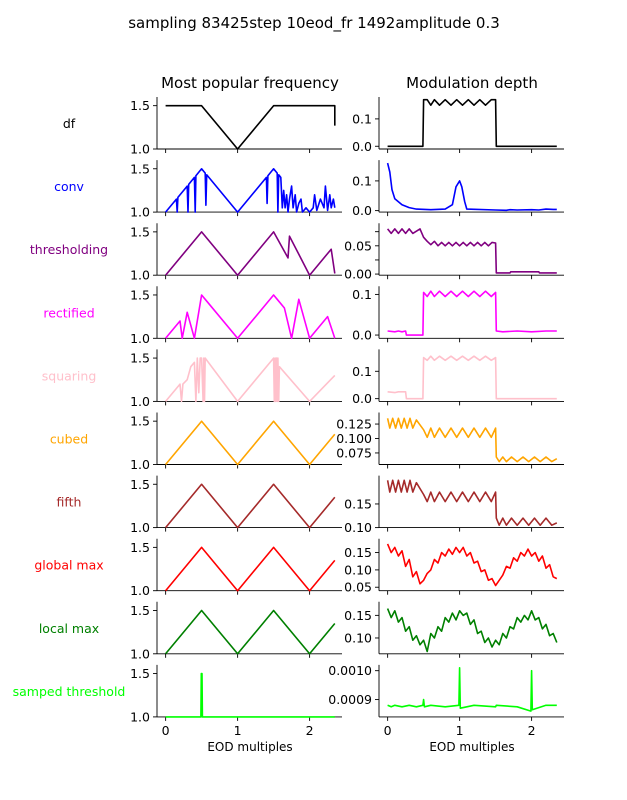 Image resolution: width=627 pixels, height=800 pixels. I want to click on y-tick-label-mod-local-max: 0.10, so click(358, 637).